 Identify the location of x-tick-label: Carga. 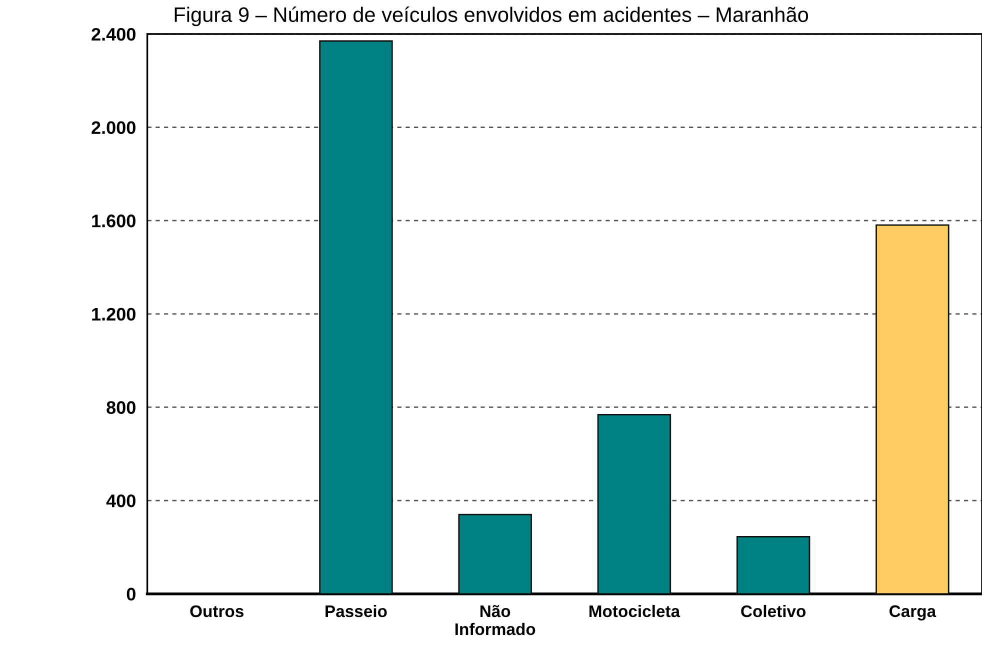
(913, 612).